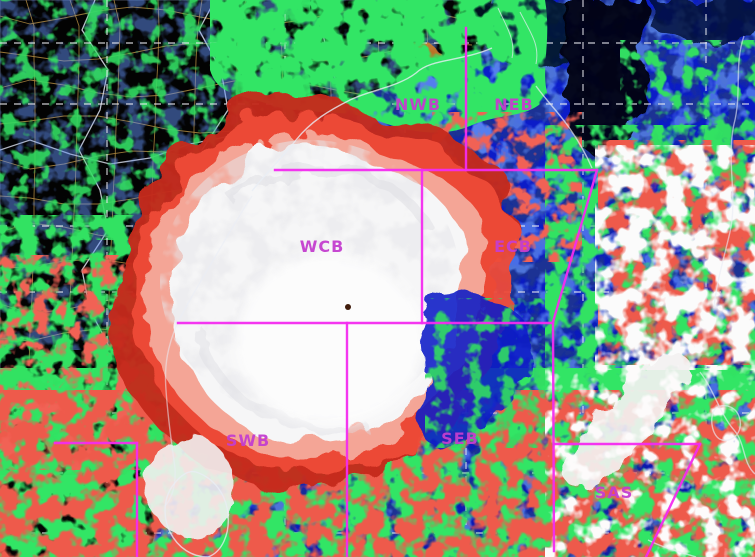 Image resolution: width=755 pixels, height=557 pixels. I want to click on sea-region-label-swb: SWB, so click(248, 440).